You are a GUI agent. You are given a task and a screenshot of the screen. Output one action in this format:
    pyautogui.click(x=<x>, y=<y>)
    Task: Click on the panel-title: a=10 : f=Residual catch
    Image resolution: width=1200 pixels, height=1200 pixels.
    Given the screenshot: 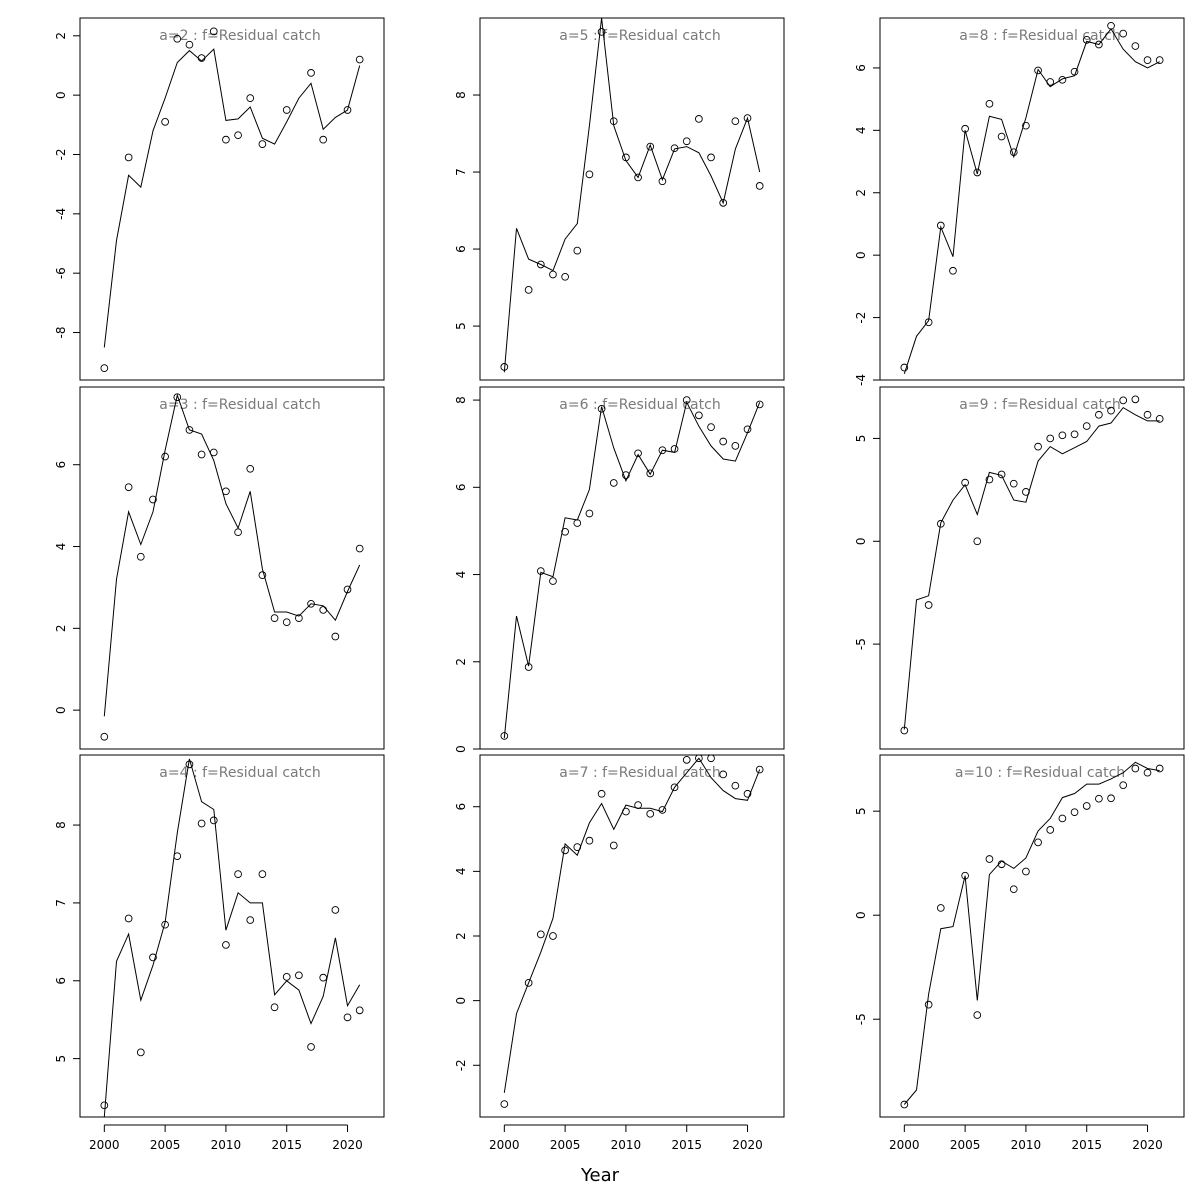 What is the action you would take?
    pyautogui.click(x=1040, y=773)
    